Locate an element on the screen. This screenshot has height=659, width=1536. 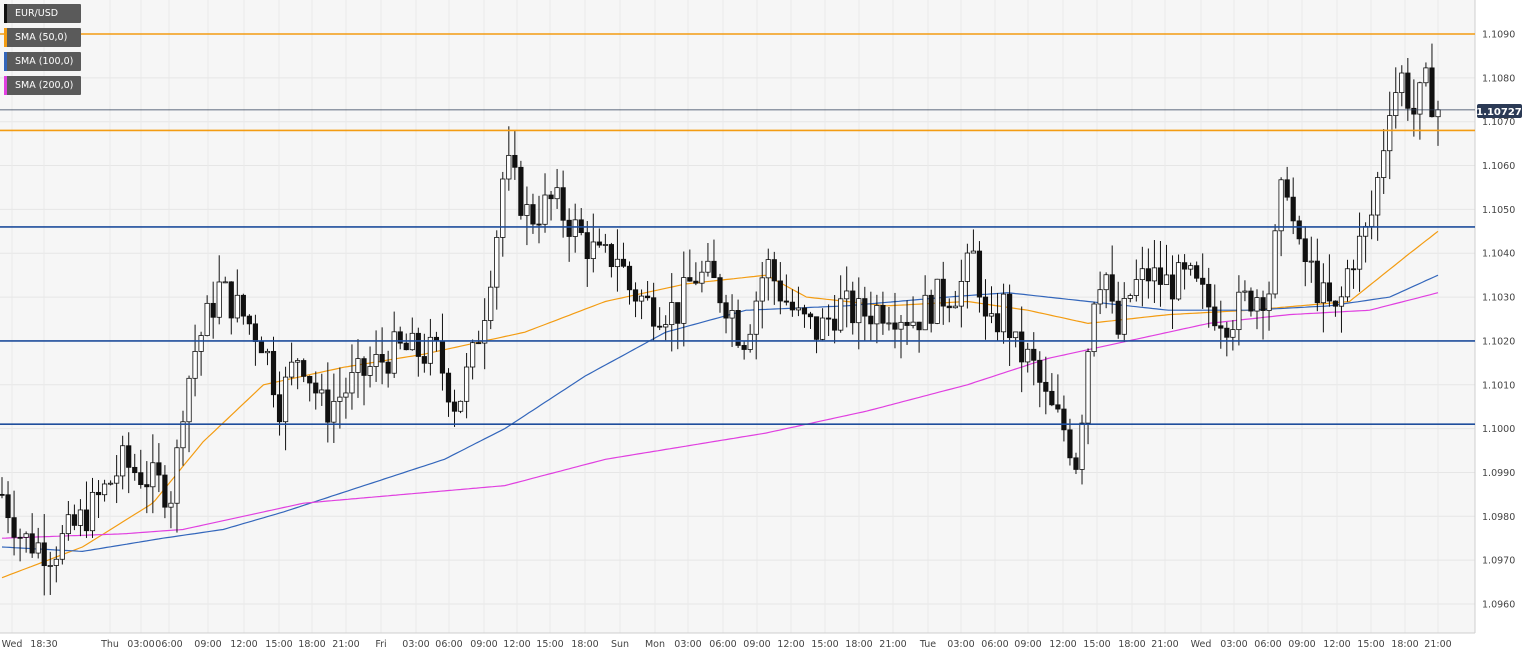
x-tick-label: Fri is located at coordinates (380, 644).